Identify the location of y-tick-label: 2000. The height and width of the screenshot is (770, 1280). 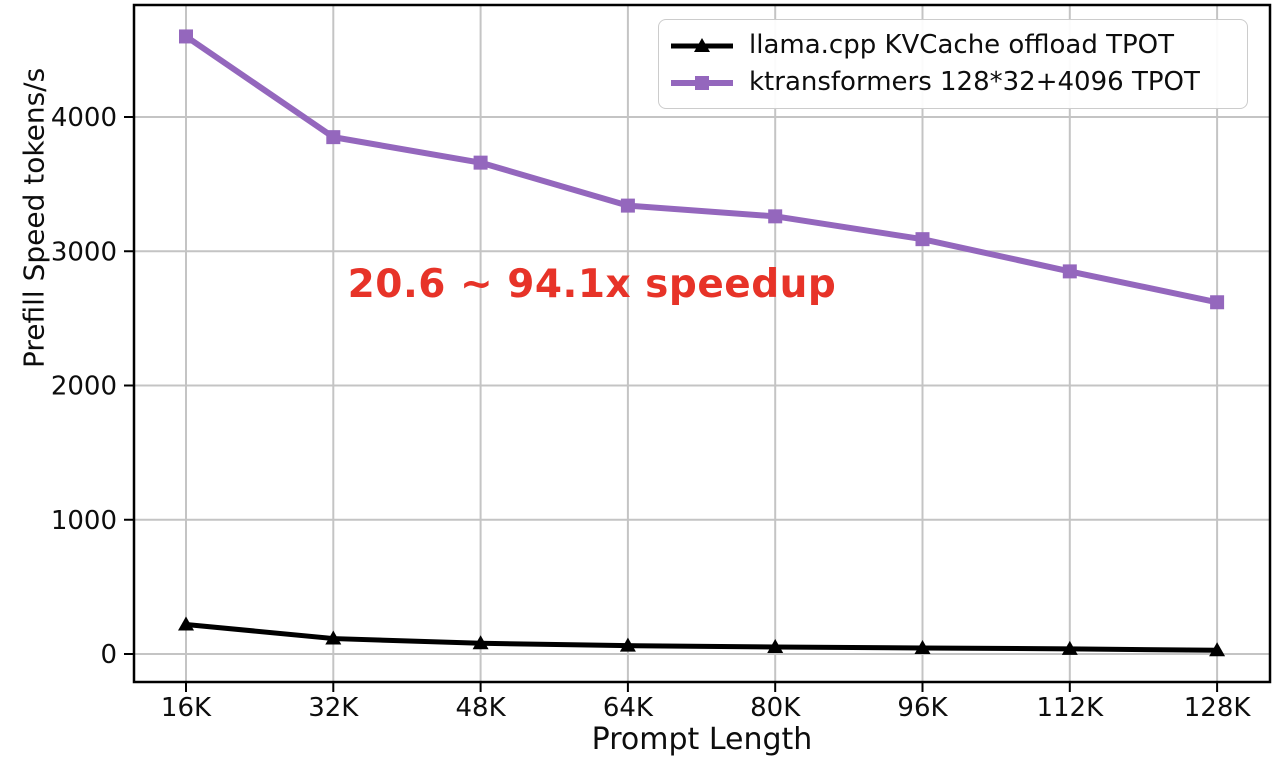
(84, 387).